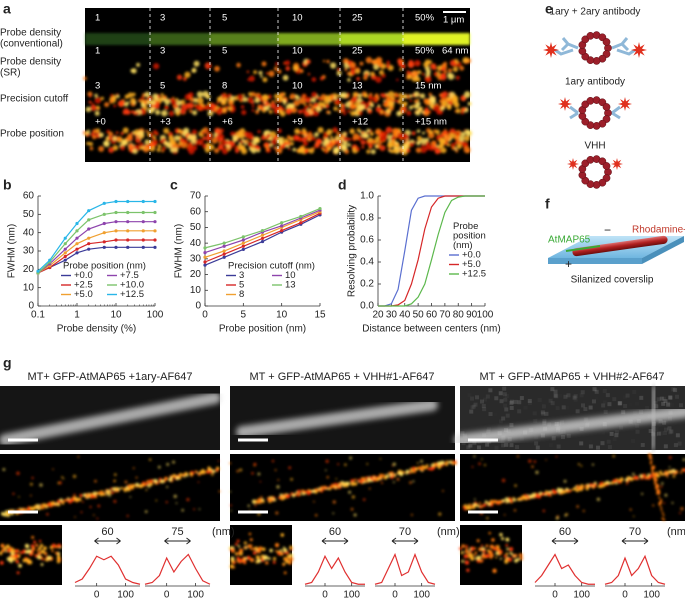  I want to click on row-label: (SR), so click(10, 73).